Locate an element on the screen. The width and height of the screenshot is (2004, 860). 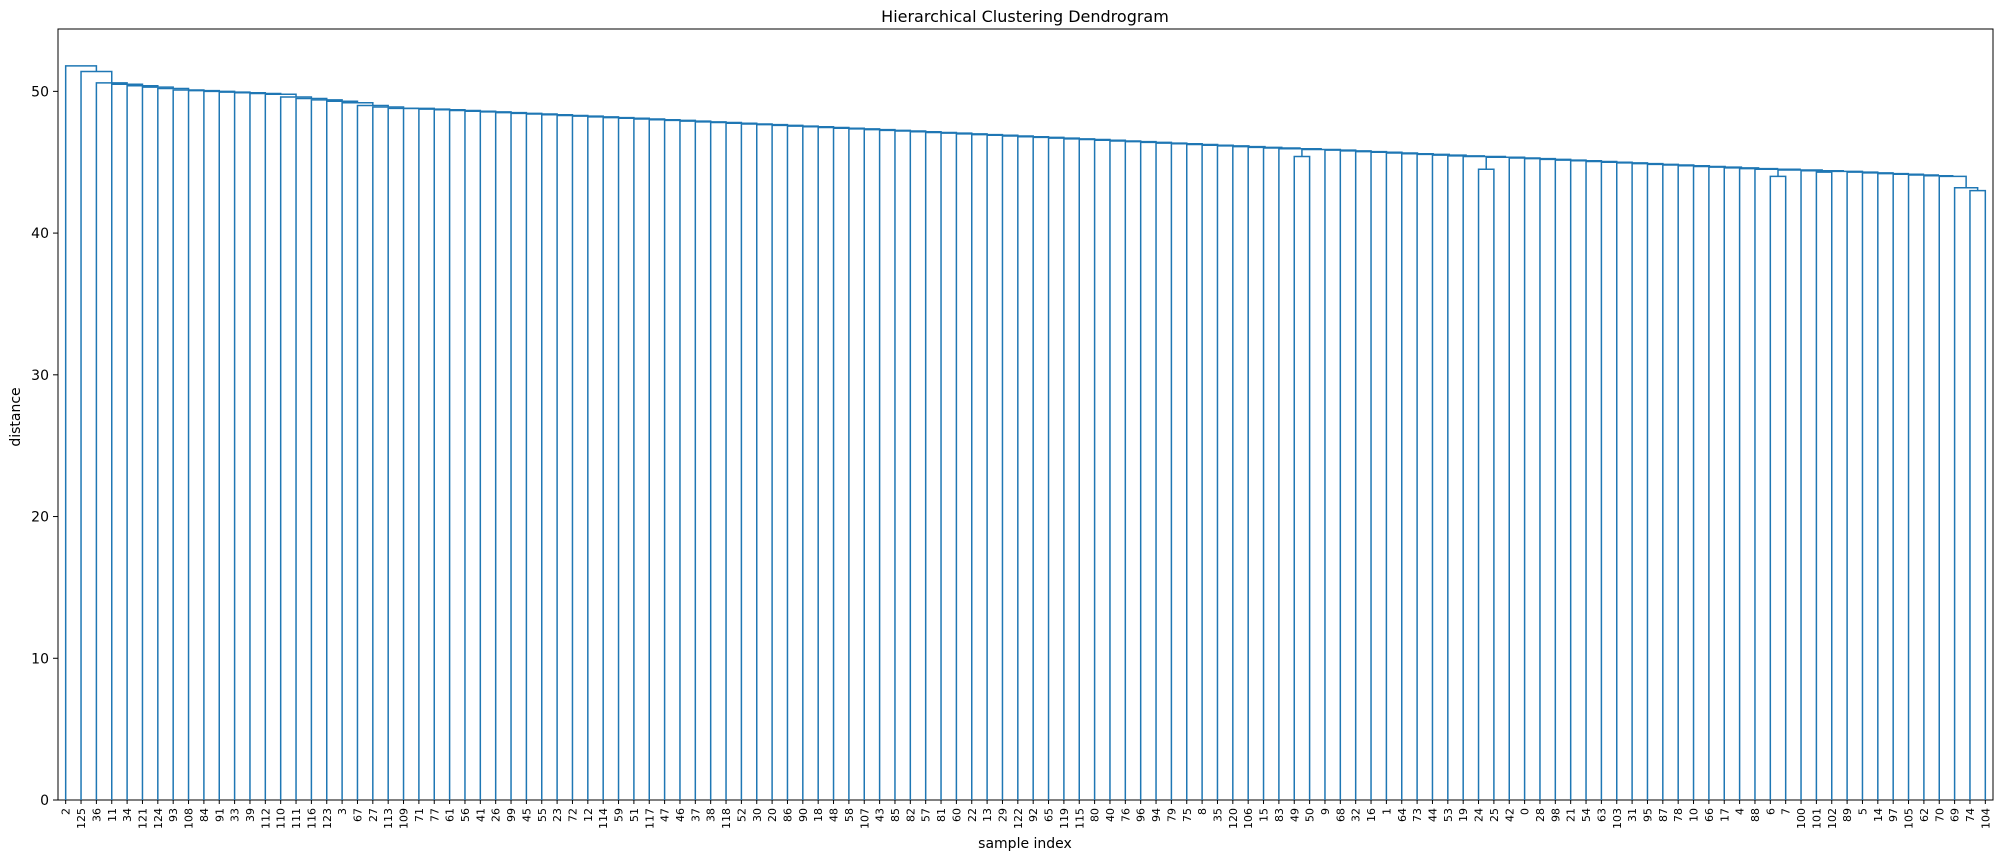
x-tick-label: 12 is located at coordinates (588, 815).